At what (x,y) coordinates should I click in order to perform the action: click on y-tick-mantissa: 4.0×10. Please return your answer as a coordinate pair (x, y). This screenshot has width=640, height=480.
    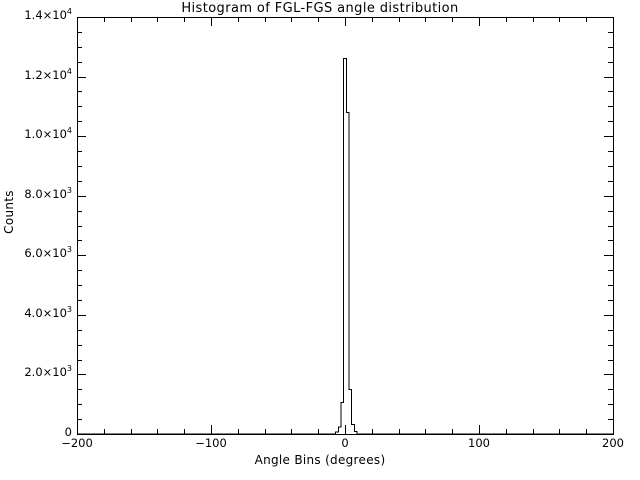
    Looking at the image, I should click on (45, 312).